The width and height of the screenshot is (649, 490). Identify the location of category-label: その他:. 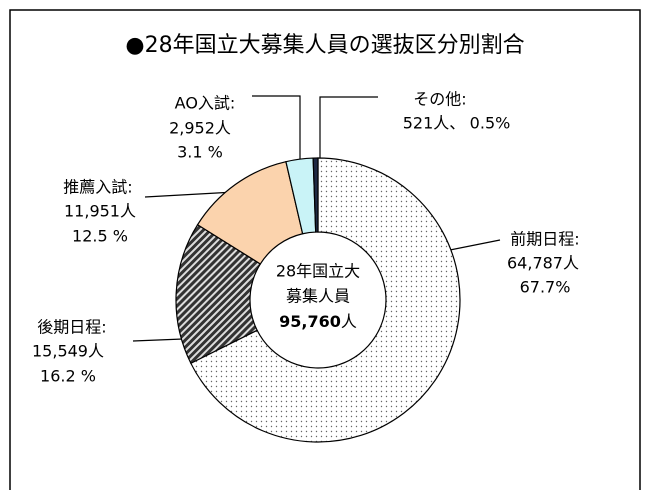
(439, 99).